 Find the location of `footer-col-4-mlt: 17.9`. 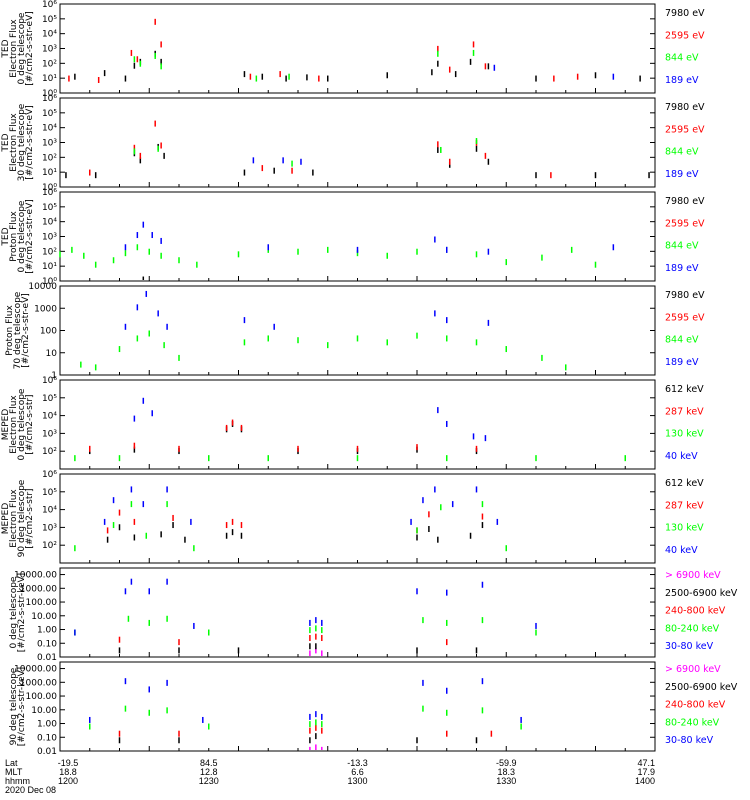

footer-col-4-mlt: 17.9 is located at coordinates (646, 772).